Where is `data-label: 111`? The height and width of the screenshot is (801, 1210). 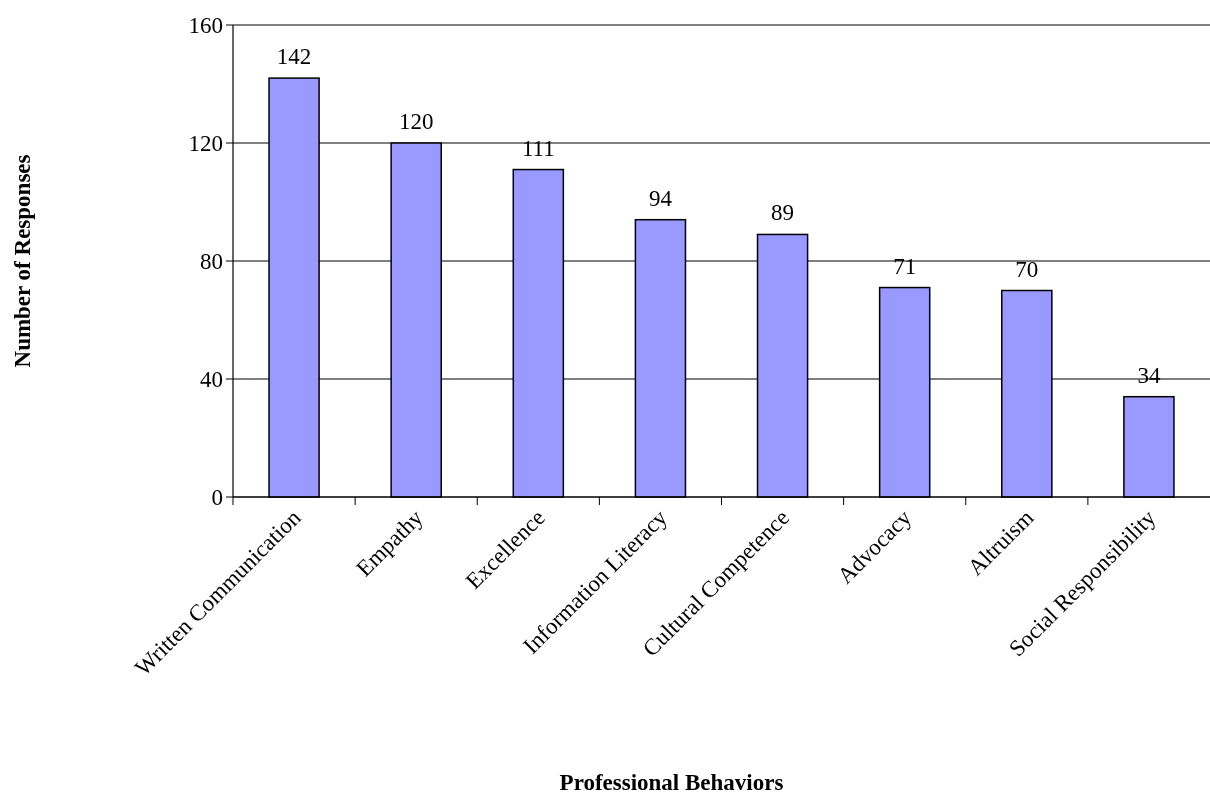
data-label: 111 is located at coordinates (538, 148).